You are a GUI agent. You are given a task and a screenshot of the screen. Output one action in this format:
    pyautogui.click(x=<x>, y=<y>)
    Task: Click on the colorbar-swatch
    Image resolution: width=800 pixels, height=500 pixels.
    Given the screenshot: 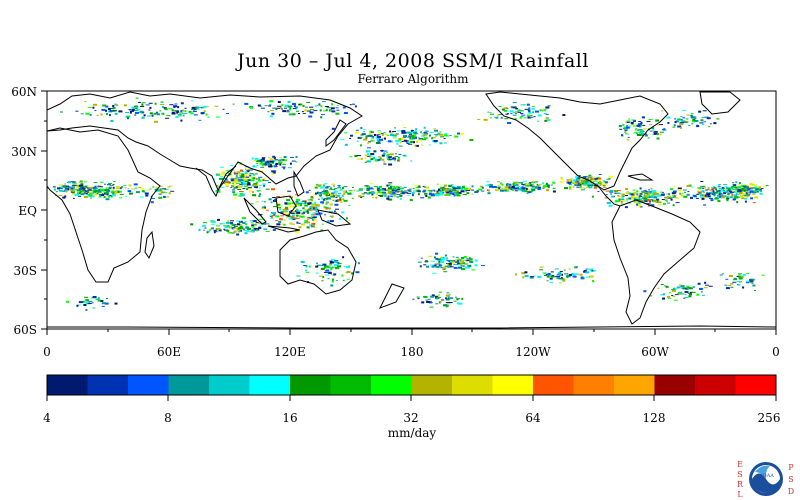 What is the action you would take?
    pyautogui.click(x=67, y=385)
    